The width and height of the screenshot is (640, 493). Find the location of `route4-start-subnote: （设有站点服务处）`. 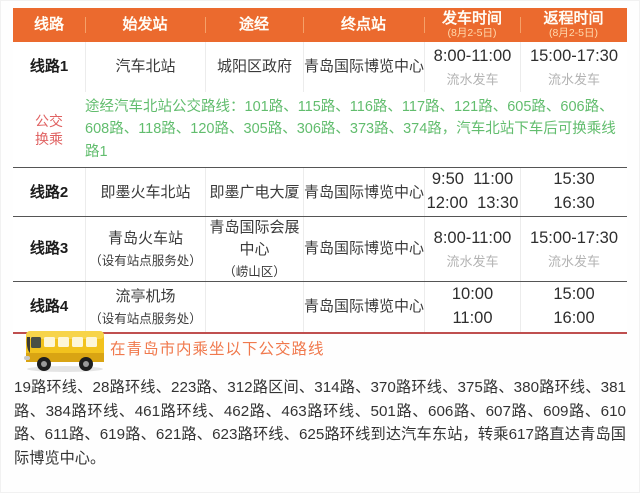

route4-start-subnote: （设有站点服务处） is located at coordinates (145, 318).